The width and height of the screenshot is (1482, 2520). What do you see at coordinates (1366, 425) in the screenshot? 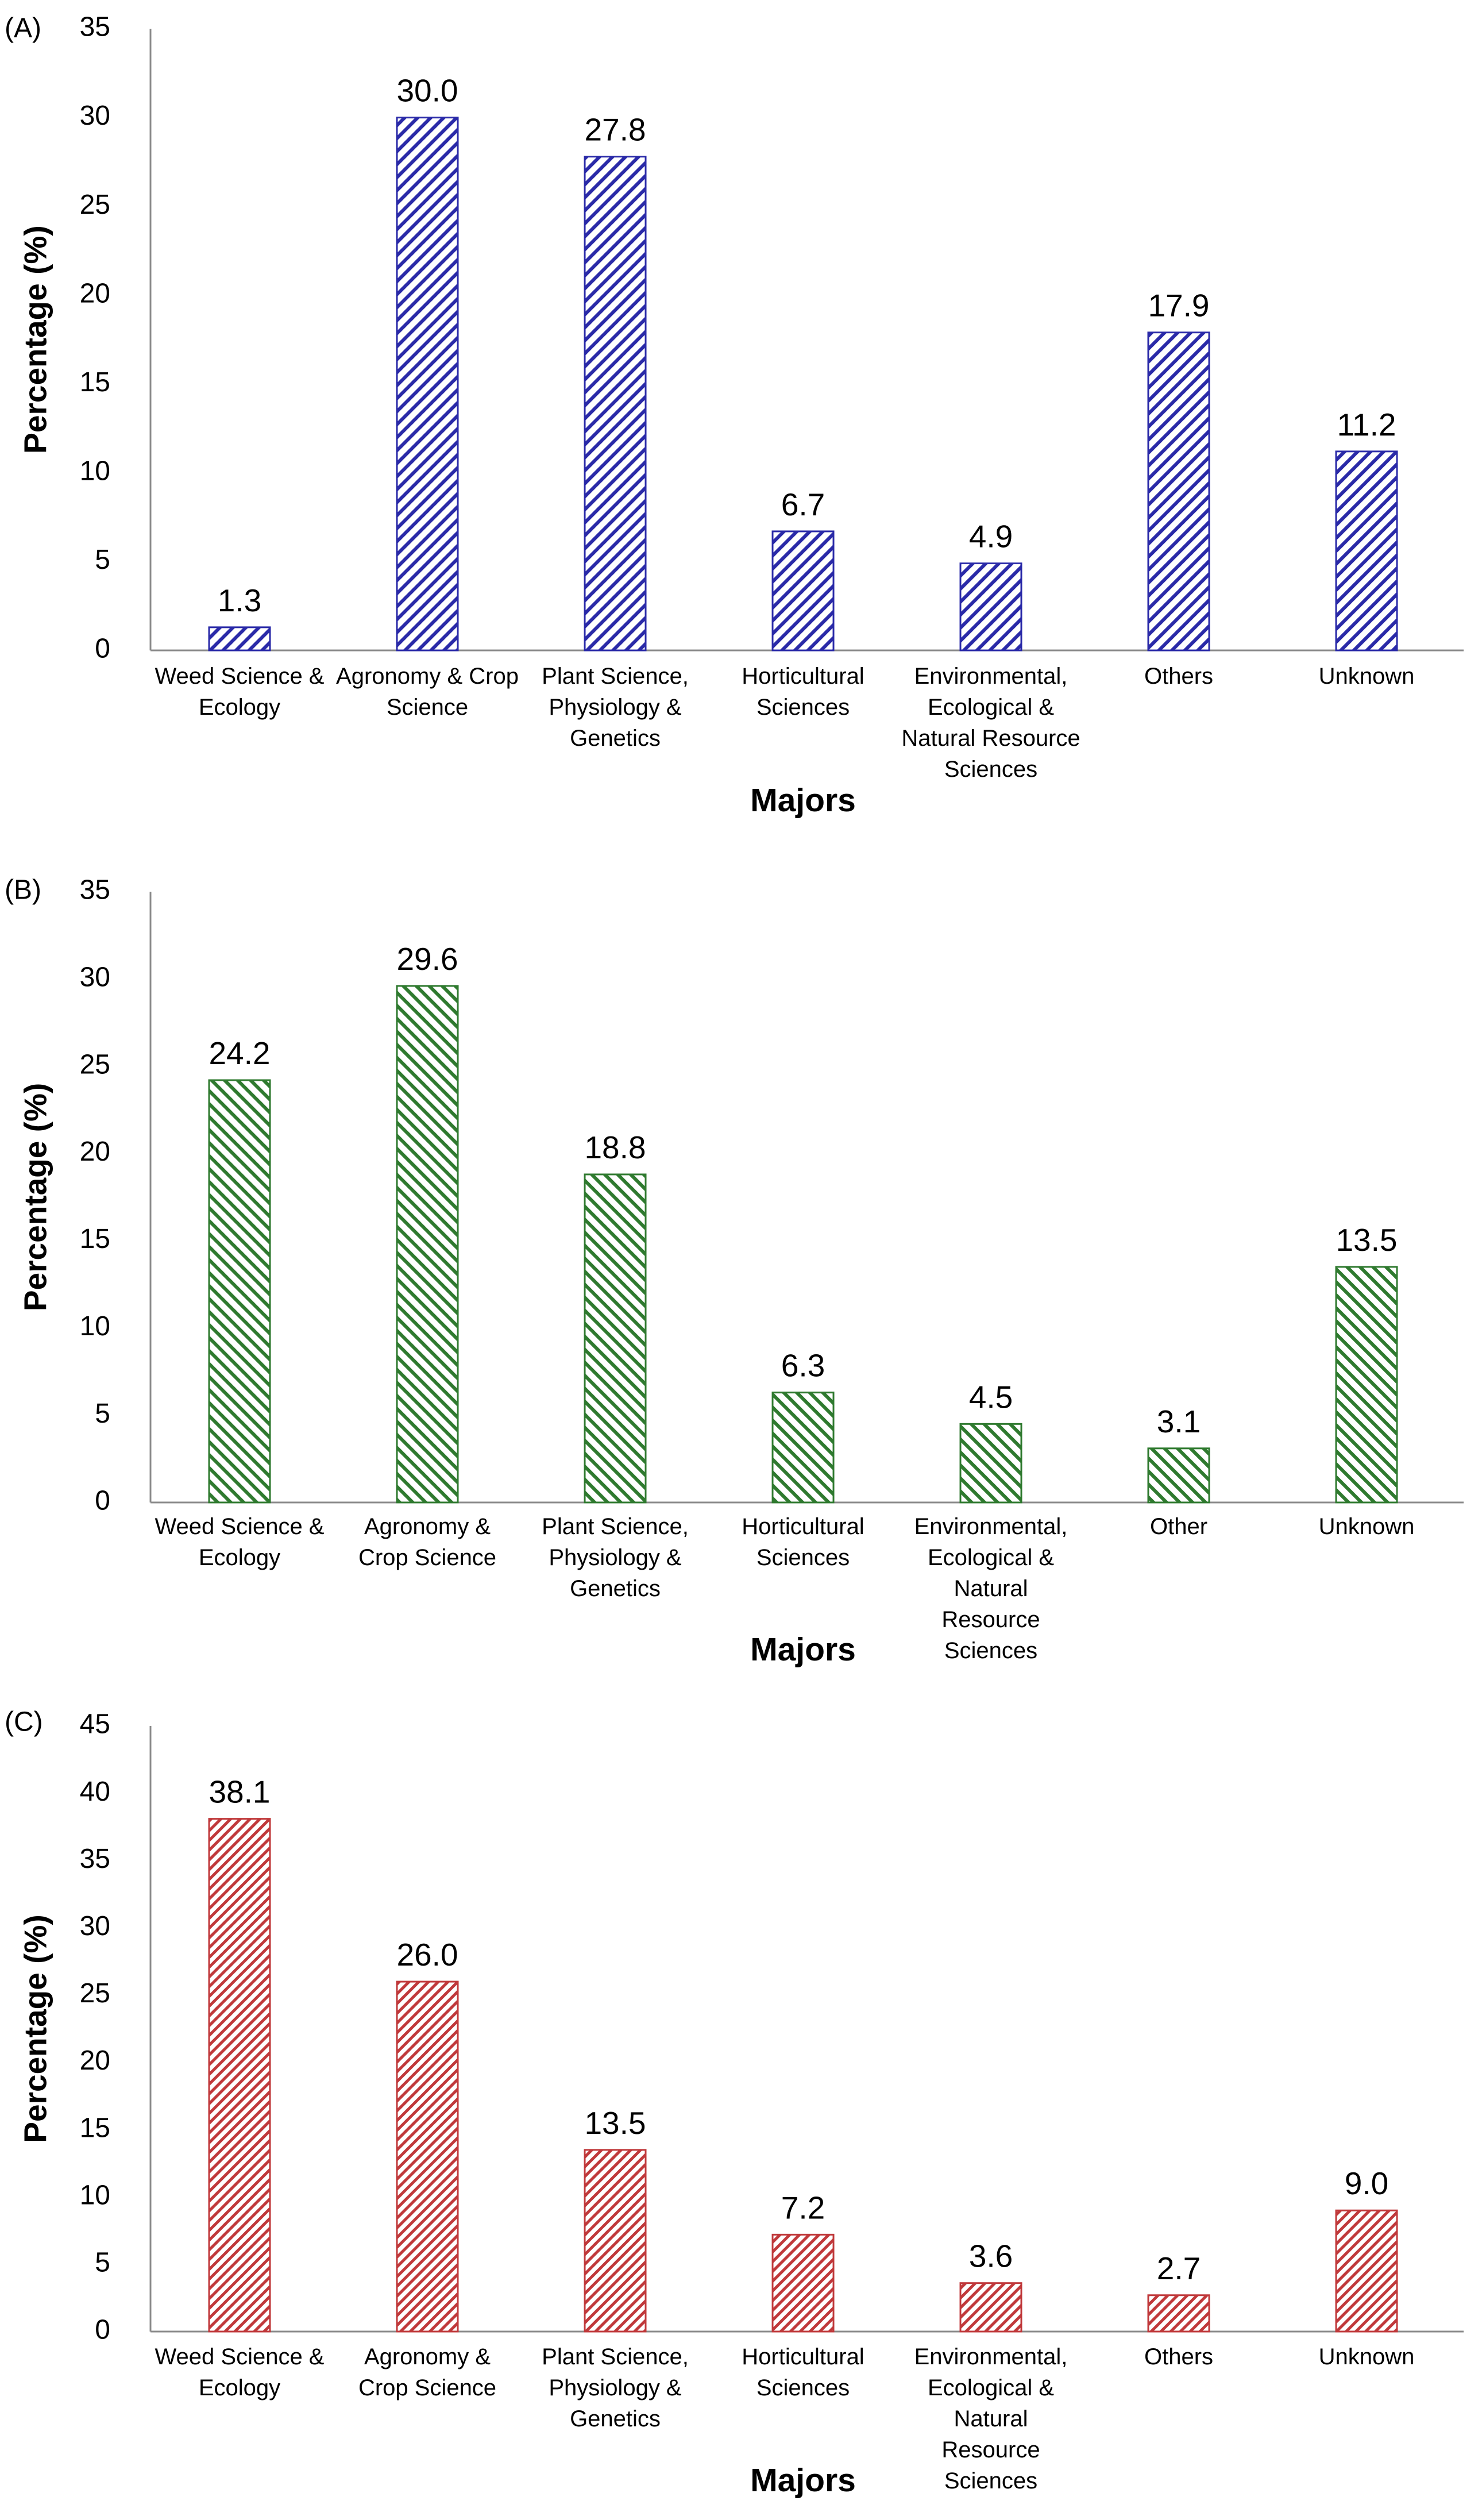
I see `data-label: 11.2` at bounding box center [1366, 425].